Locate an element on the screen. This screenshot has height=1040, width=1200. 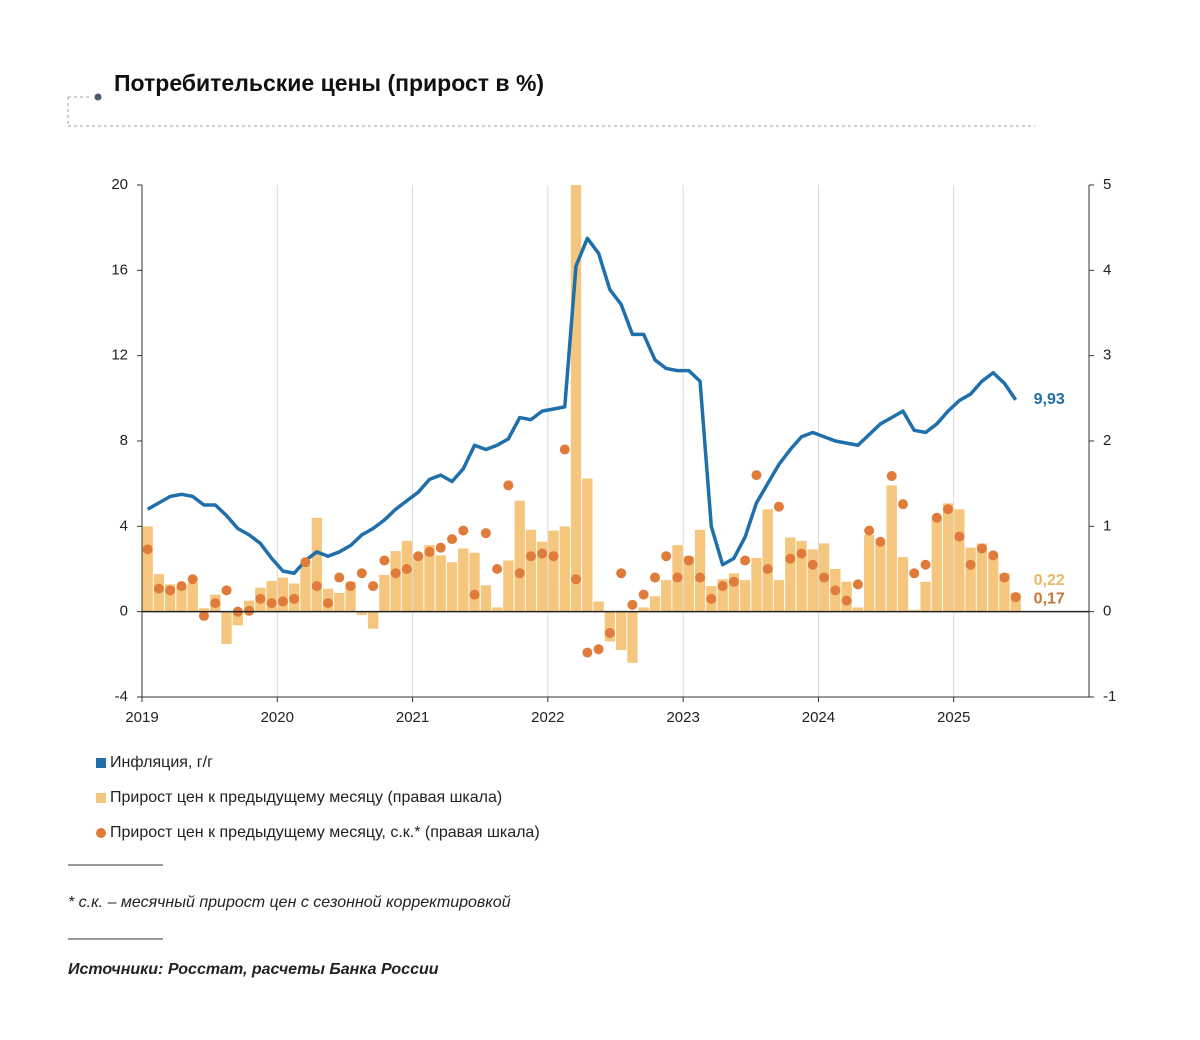
y2-tick-label: 0 is located at coordinates (1107, 611).